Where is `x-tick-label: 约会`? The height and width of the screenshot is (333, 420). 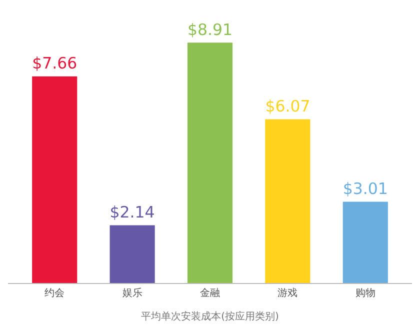
x-tick-label: 约会 is located at coordinates (54, 293).